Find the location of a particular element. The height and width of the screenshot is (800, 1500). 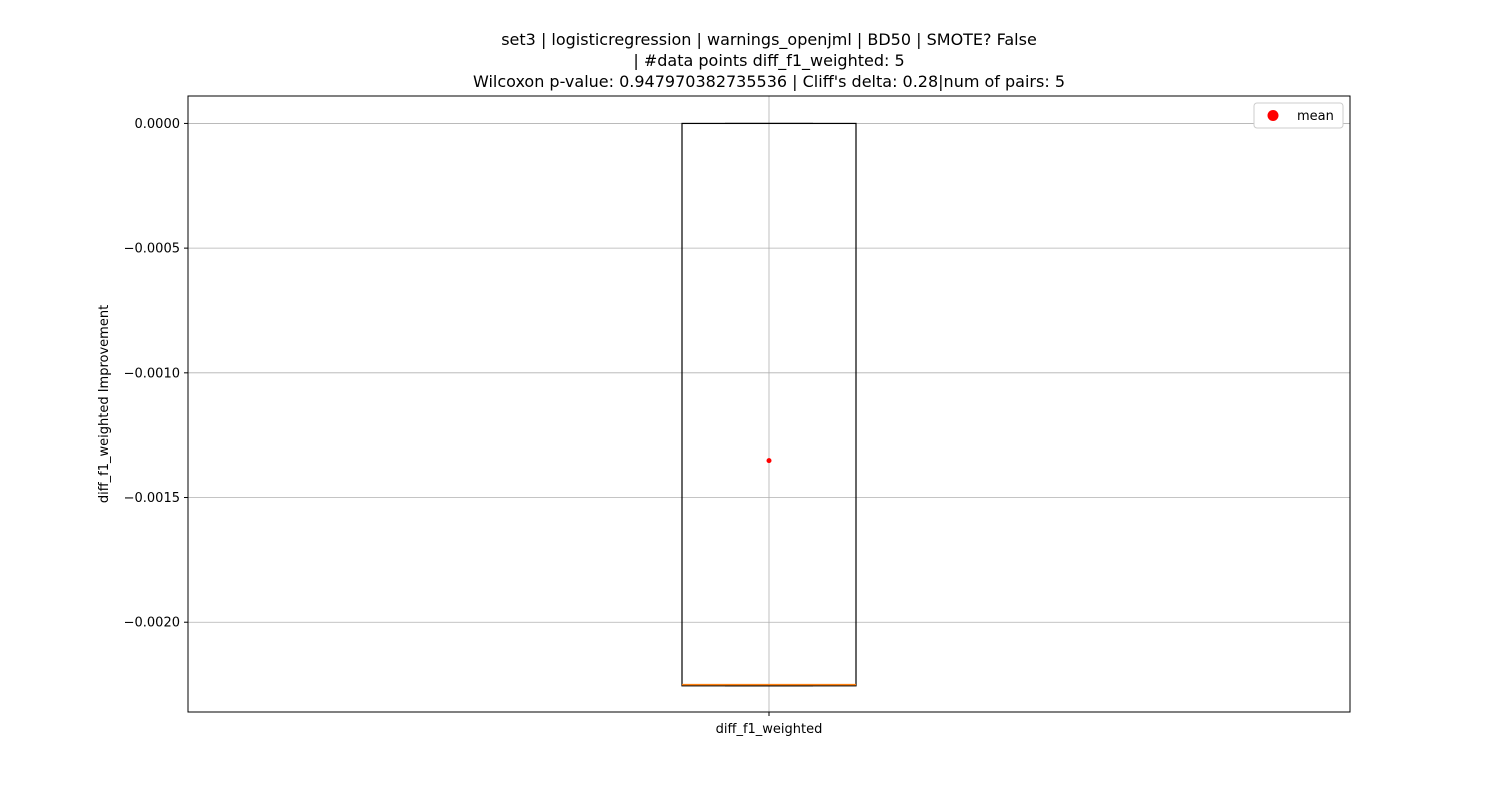

box-iqr is located at coordinates (769, 404).